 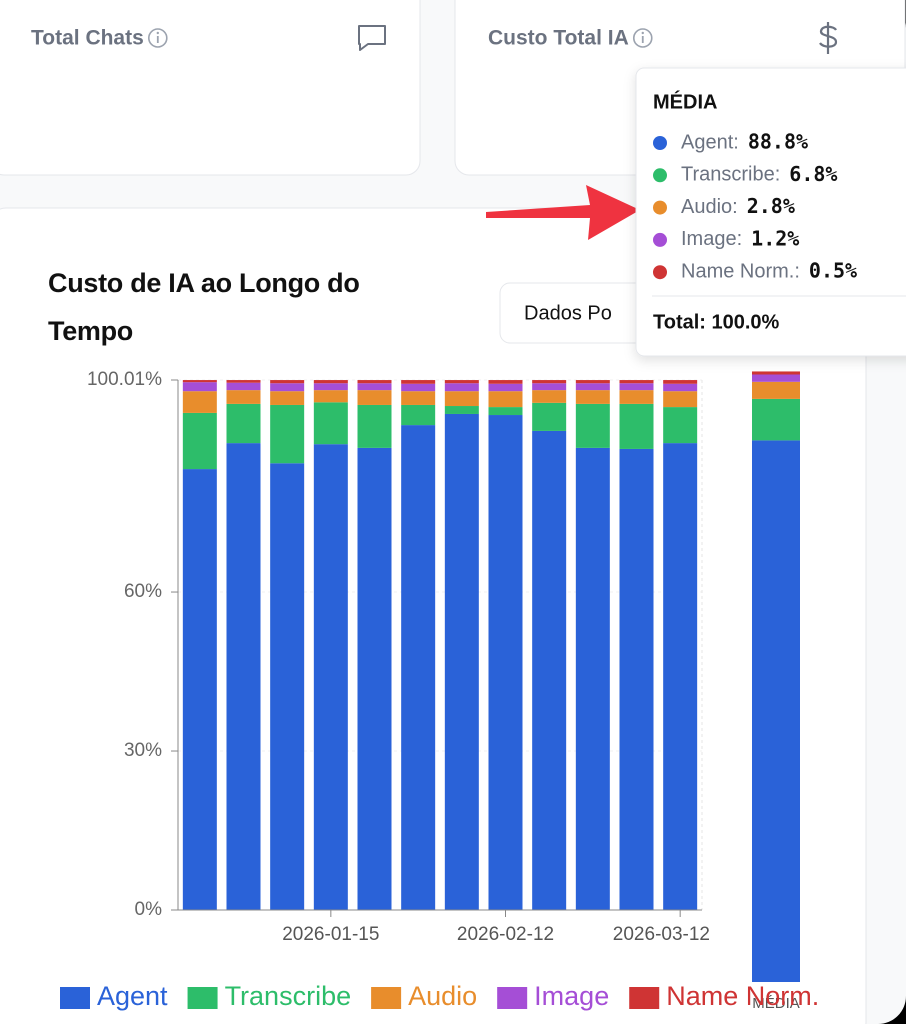 What do you see at coordinates (568, 313) in the screenshot?
I see `dropdown-label: Dados Po` at bounding box center [568, 313].